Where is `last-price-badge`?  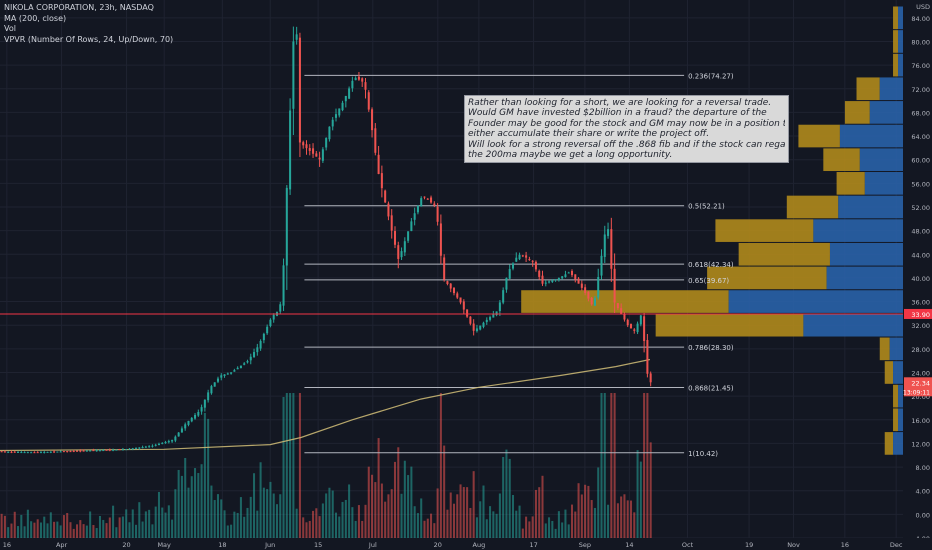 last-price-badge is located at coordinates (918, 387).